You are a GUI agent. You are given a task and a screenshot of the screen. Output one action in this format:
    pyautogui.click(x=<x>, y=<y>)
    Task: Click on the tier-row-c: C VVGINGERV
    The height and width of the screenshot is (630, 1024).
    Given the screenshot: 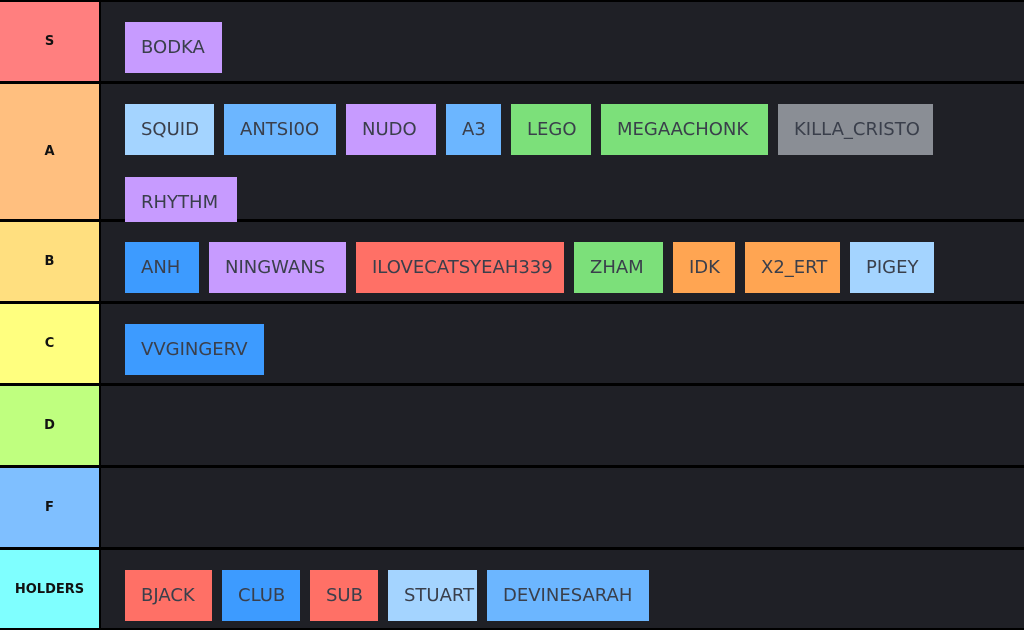 What is the action you would take?
    pyautogui.click(x=512, y=343)
    